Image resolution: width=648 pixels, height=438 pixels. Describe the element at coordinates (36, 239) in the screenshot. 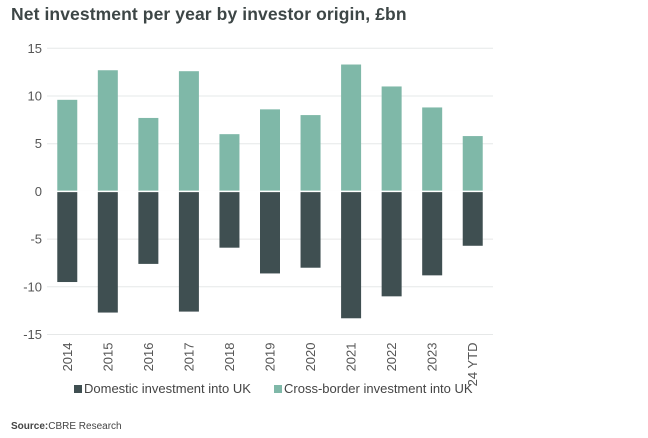

I see `y-tick-label: -5` at that location.